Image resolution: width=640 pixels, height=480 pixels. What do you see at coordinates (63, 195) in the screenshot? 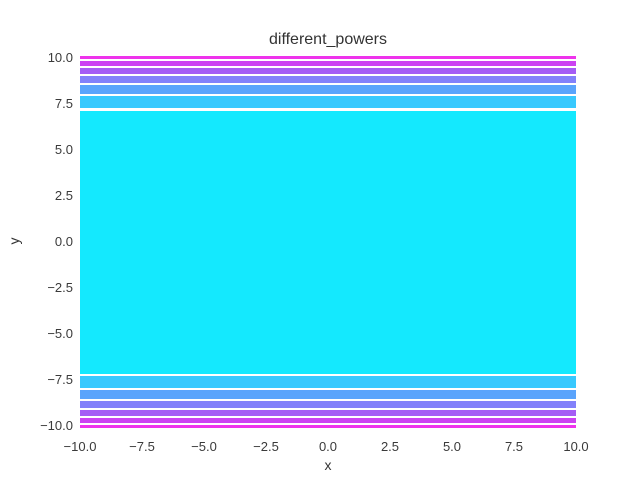
I see `y-tick-label: 2.5` at bounding box center [63, 195].